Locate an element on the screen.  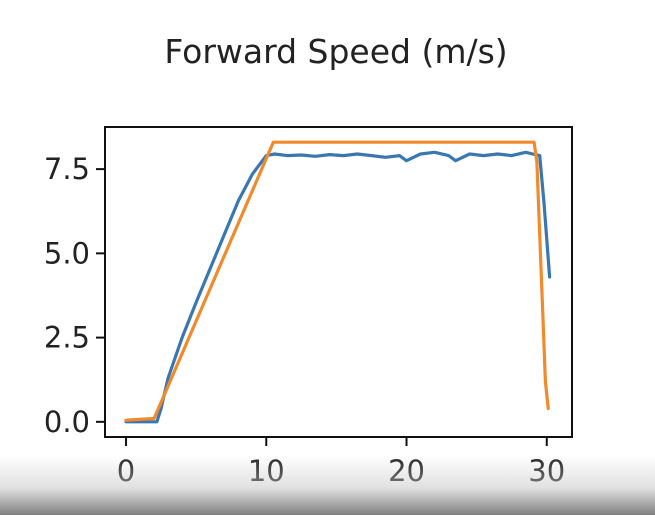
y-tick-label: 7.5 is located at coordinates (67, 169).